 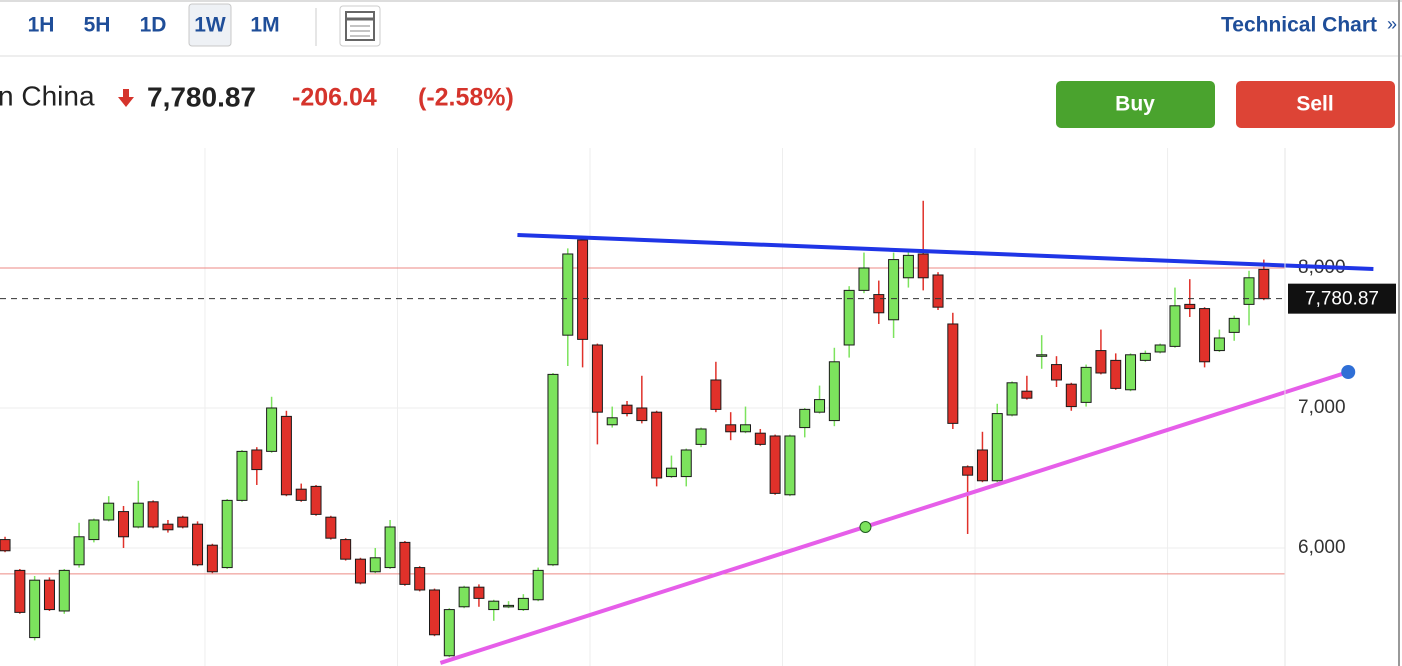 I want to click on technical-chart-link: Technical Chart, so click(x=1299, y=25).